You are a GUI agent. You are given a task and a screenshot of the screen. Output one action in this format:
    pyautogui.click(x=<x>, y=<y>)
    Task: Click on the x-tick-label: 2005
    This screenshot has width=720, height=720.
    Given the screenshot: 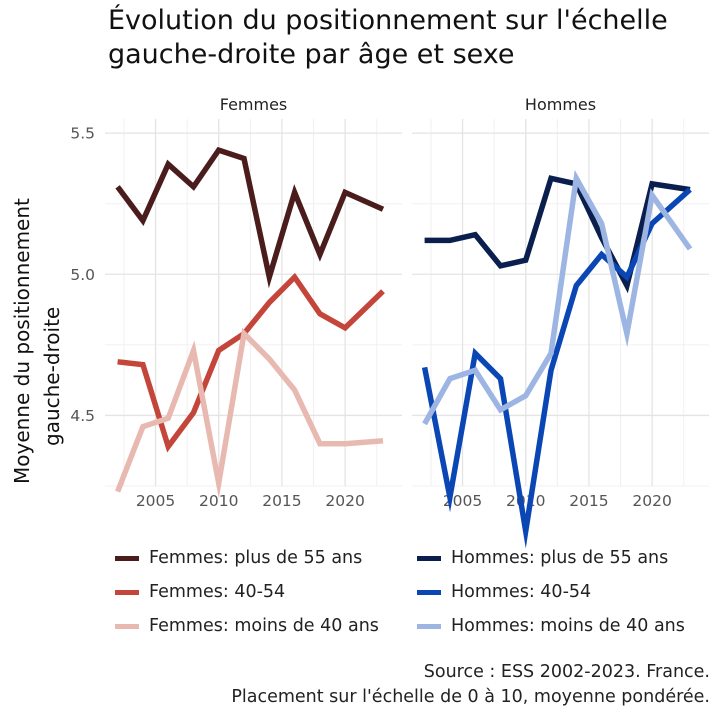 What is the action you would take?
    pyautogui.click(x=155, y=501)
    